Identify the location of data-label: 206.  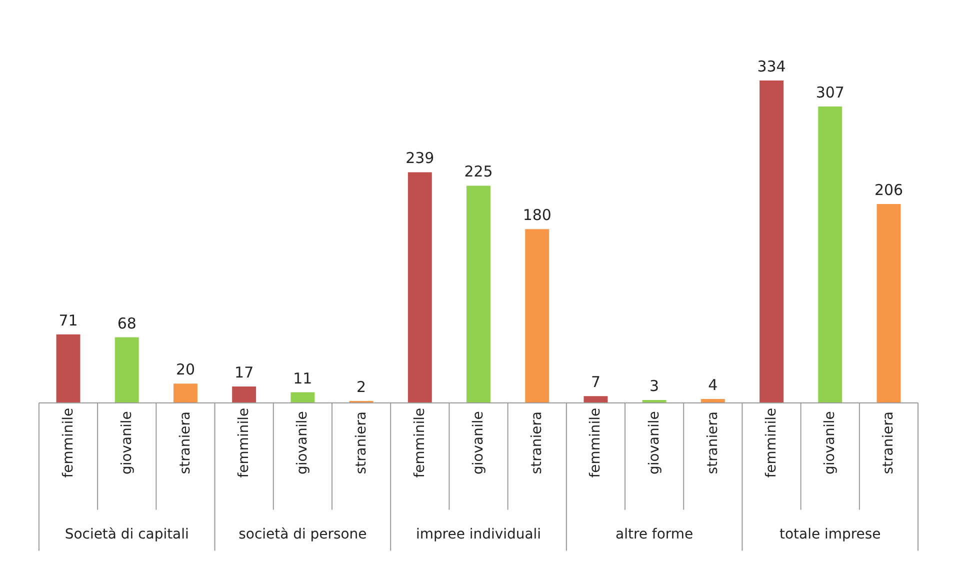
(889, 190).